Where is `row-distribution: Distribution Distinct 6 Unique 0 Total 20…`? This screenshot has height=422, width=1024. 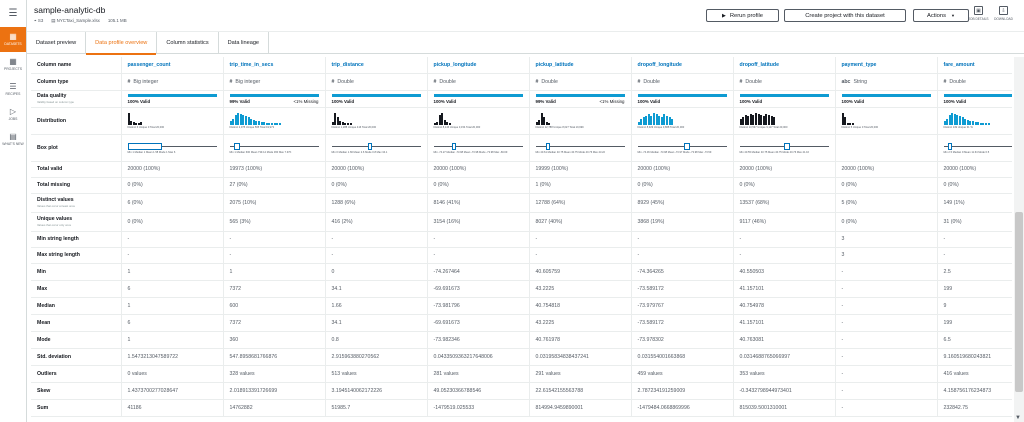 row-distribution: Distribution Distinct 6 Unique 0 Total 20… is located at coordinates (522, 121).